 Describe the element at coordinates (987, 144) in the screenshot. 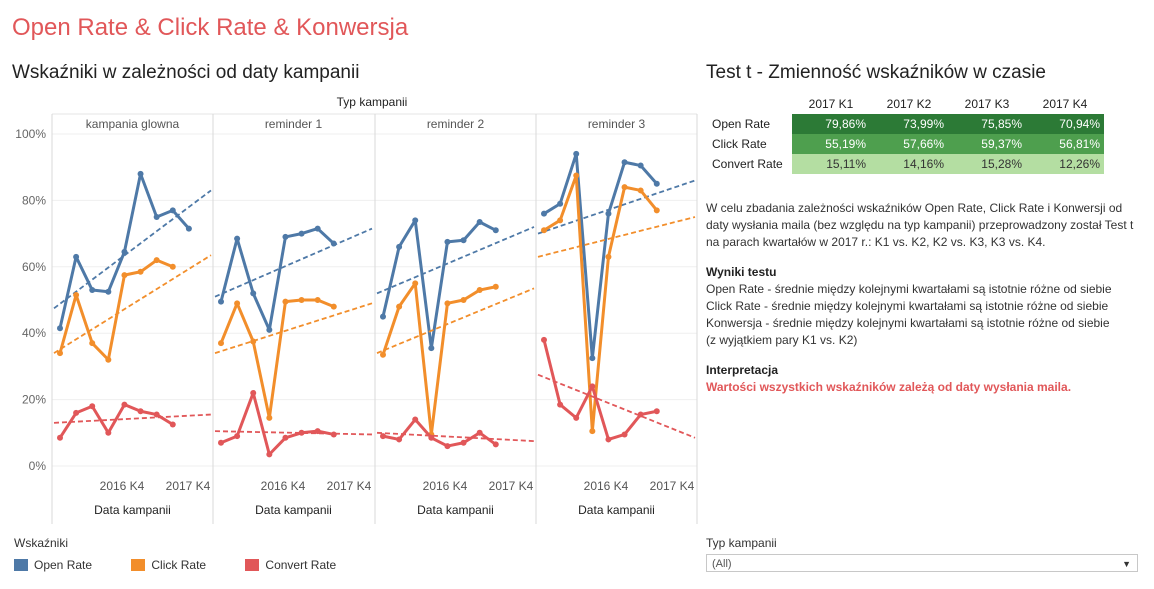

I see `ttest-cell: 59,37%` at that location.